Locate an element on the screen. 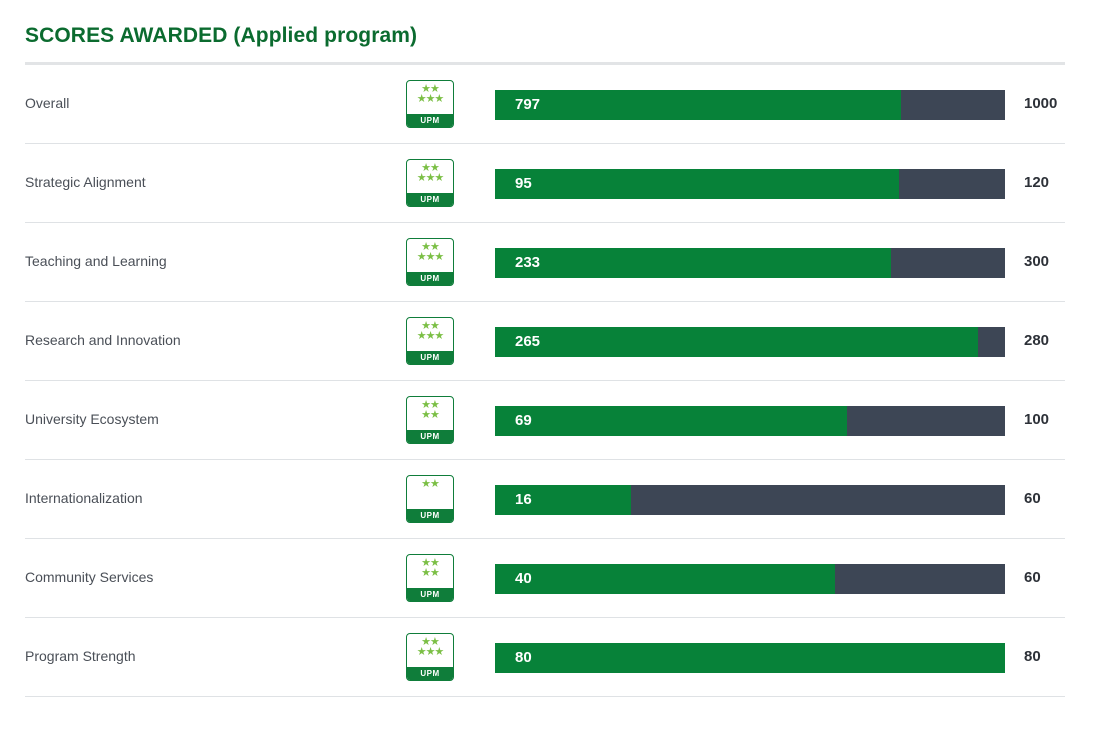 The height and width of the screenshot is (731, 1103). rating-stars: ★★ is located at coordinates (430, 483).